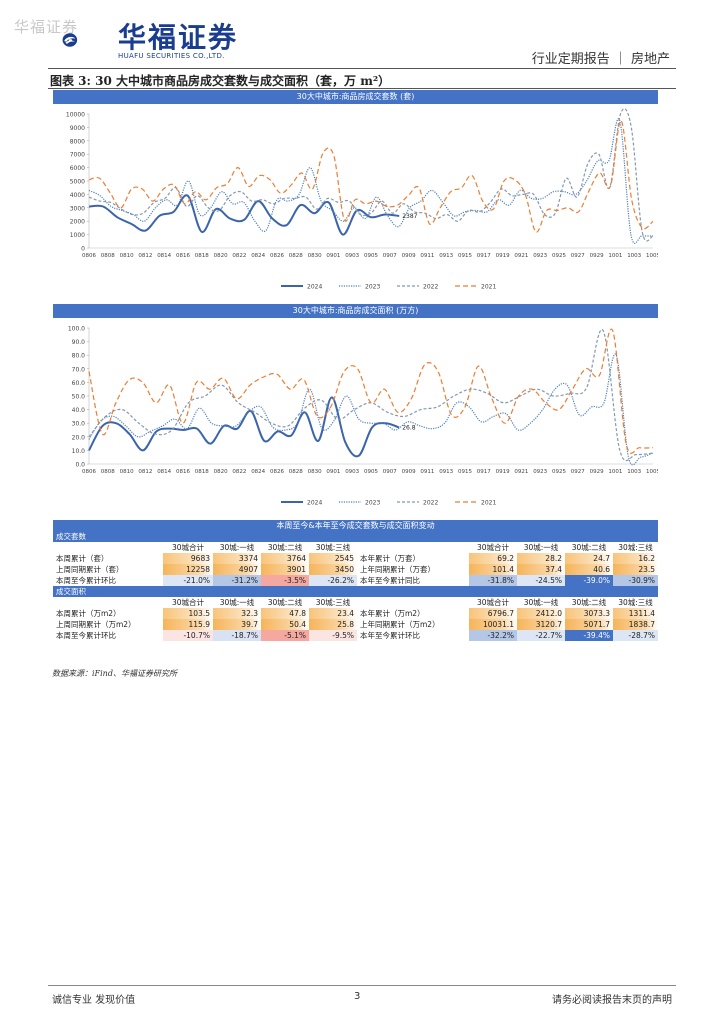 The height and width of the screenshot is (1024, 724). Describe the element at coordinates (237, 635) in the screenshot. I see `table-cell: -18.7%` at that location.